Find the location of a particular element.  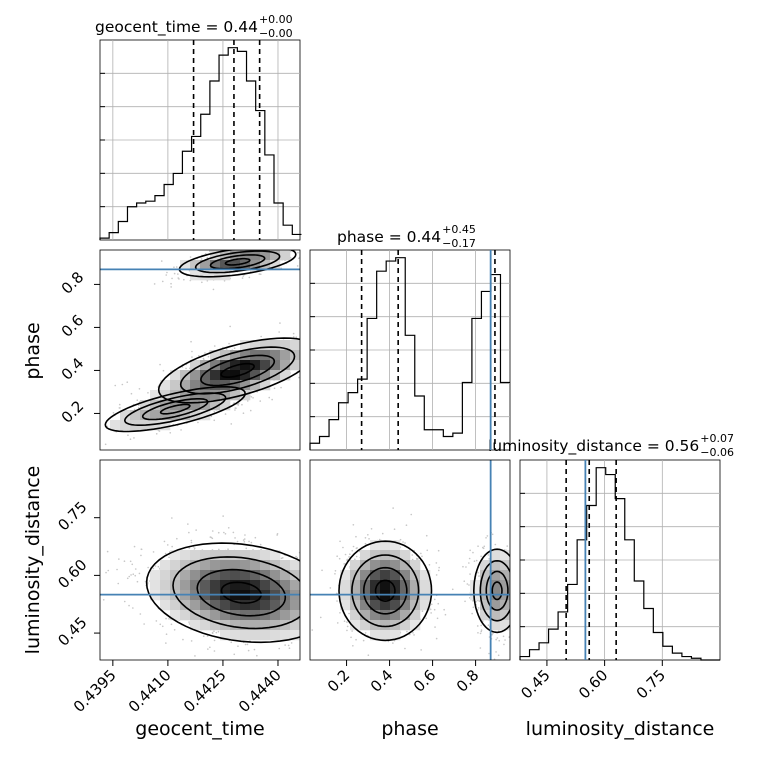

hist-panel-phase is located at coordinates (410, 350).